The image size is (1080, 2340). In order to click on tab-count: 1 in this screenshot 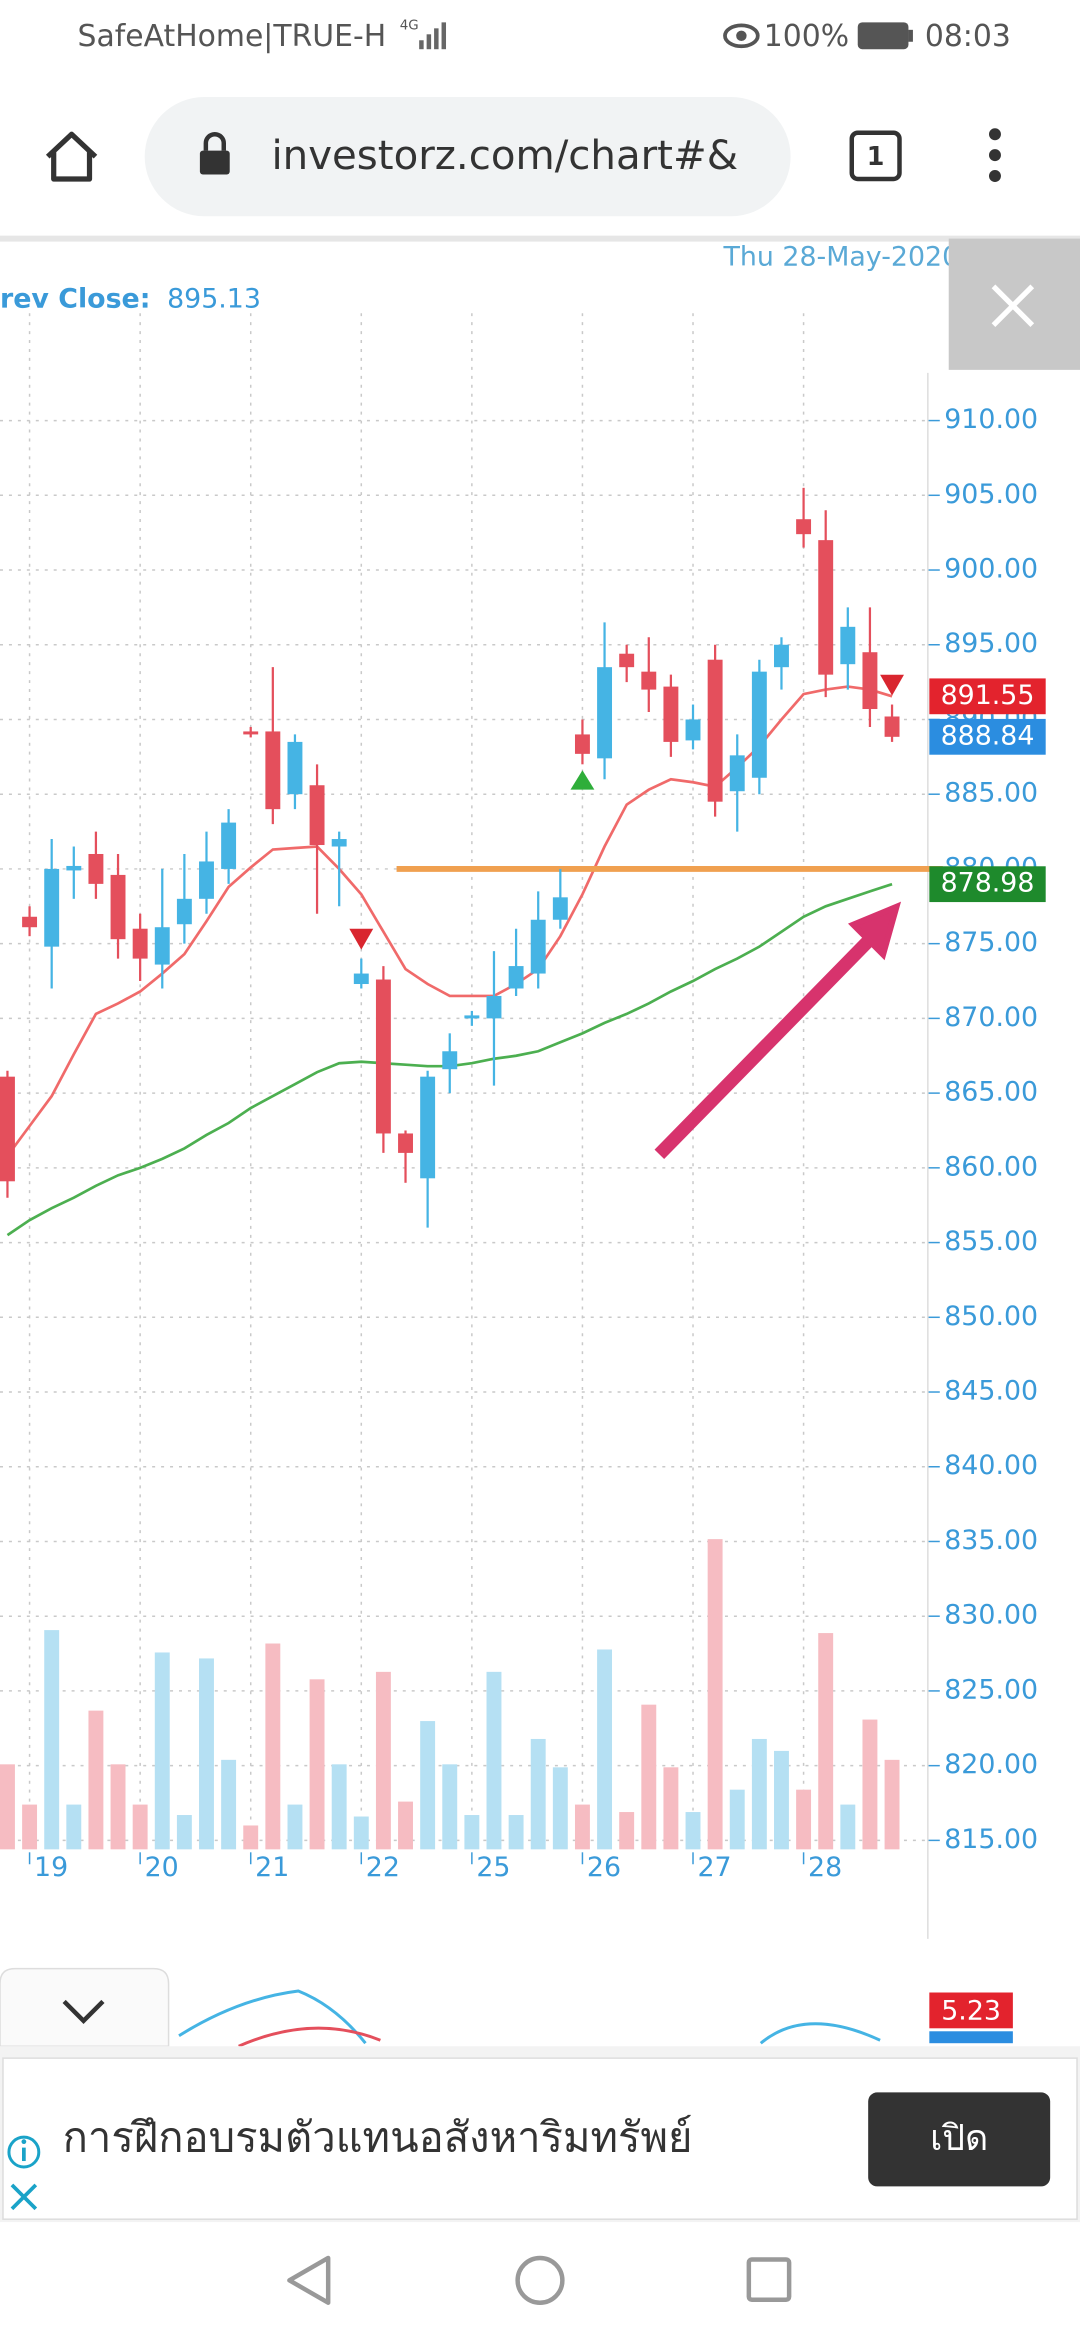, I will do `click(876, 156)`.